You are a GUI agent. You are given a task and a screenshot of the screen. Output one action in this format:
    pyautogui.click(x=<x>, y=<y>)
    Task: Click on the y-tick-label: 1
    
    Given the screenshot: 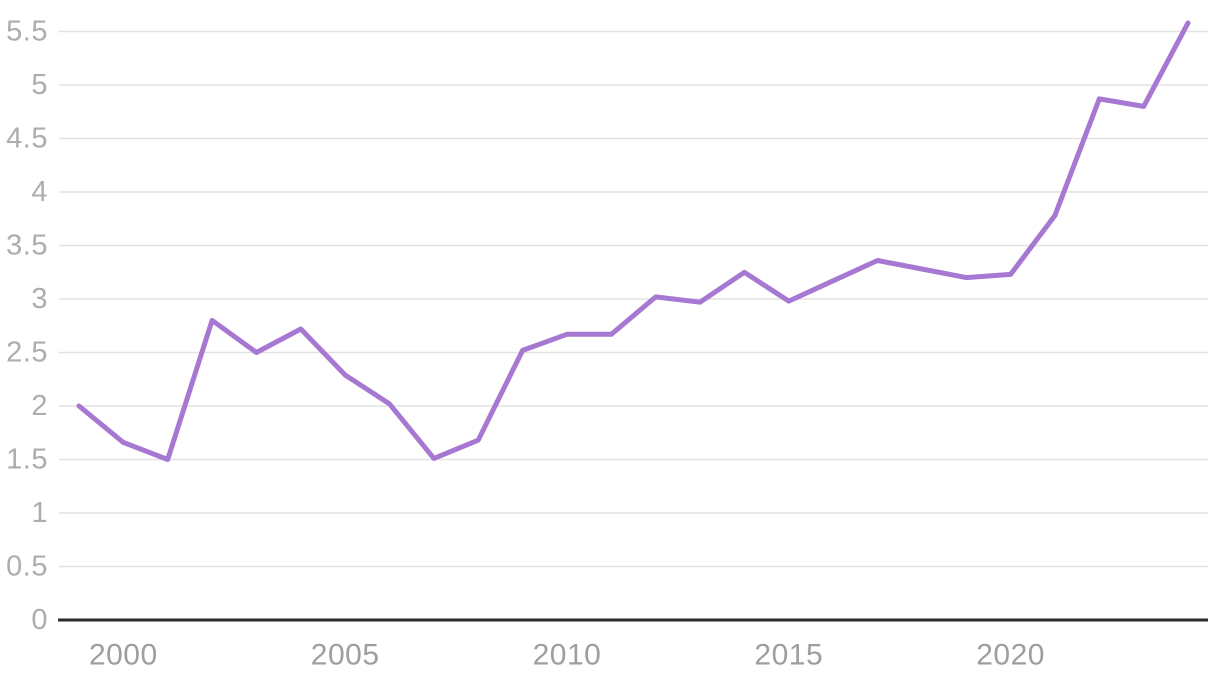 What is the action you would take?
    pyautogui.click(x=39, y=513)
    